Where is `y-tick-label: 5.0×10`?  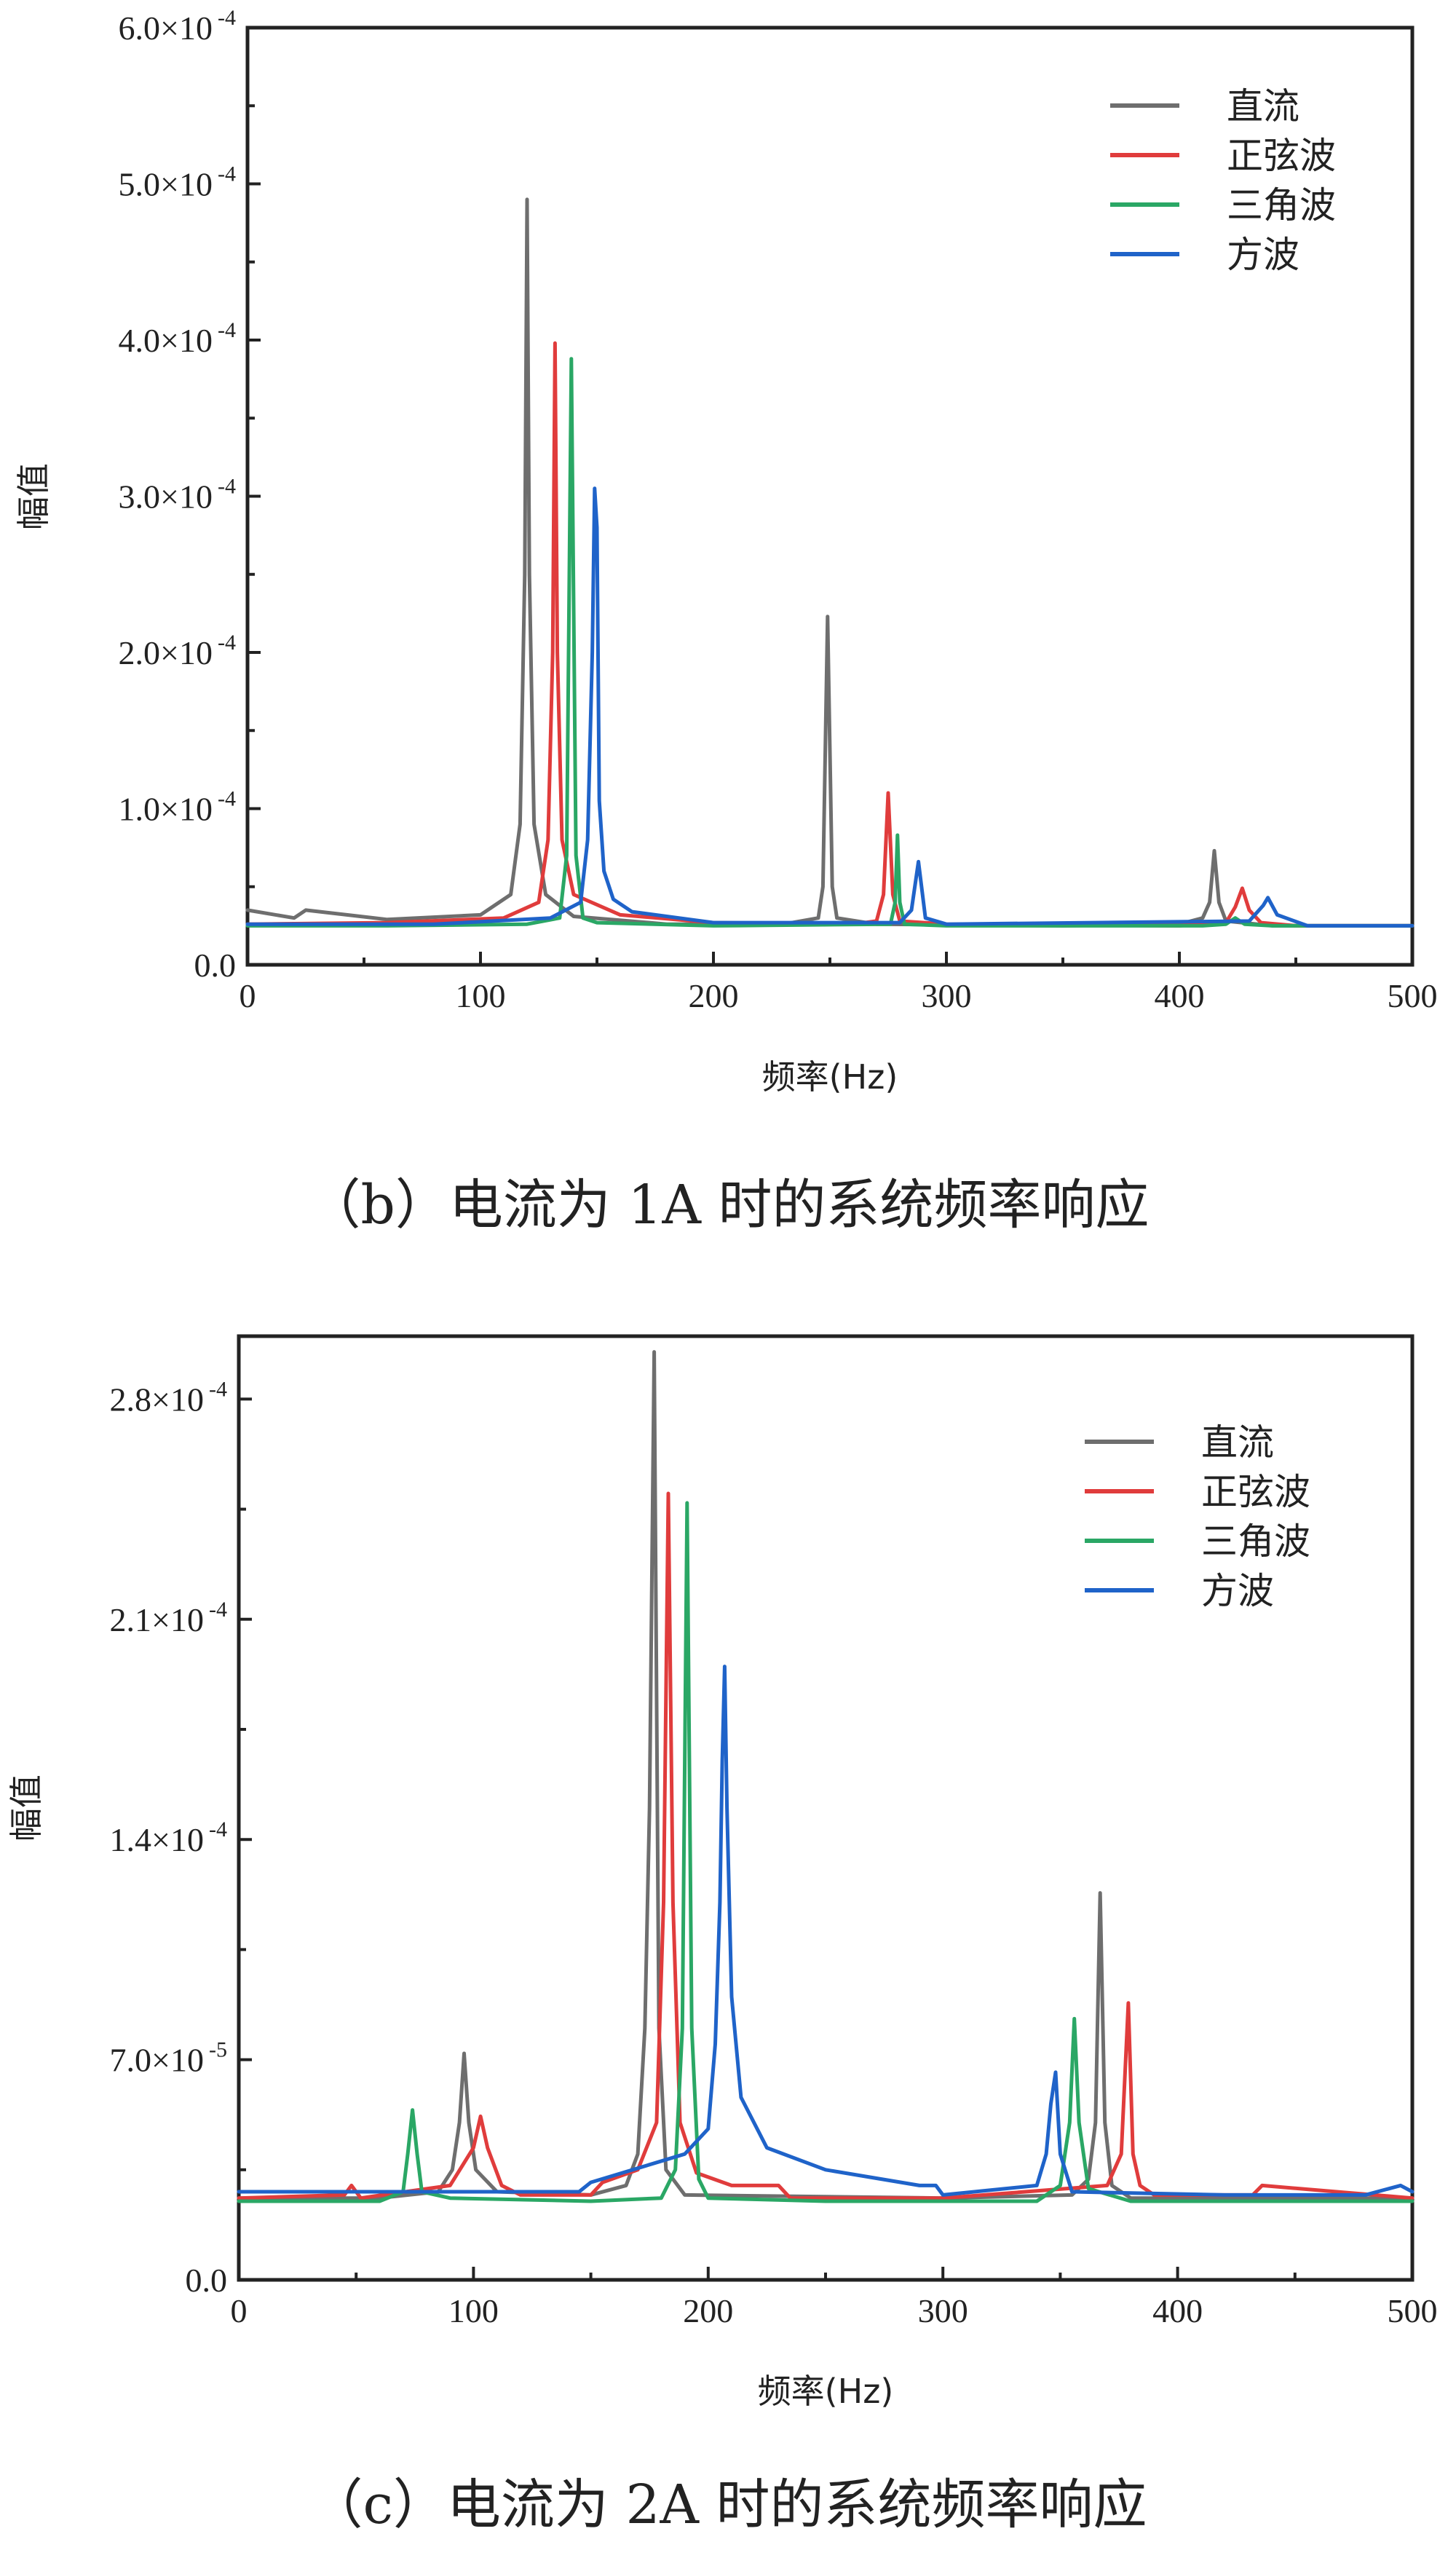
y-tick-label: 5.0×10 is located at coordinates (166, 184).